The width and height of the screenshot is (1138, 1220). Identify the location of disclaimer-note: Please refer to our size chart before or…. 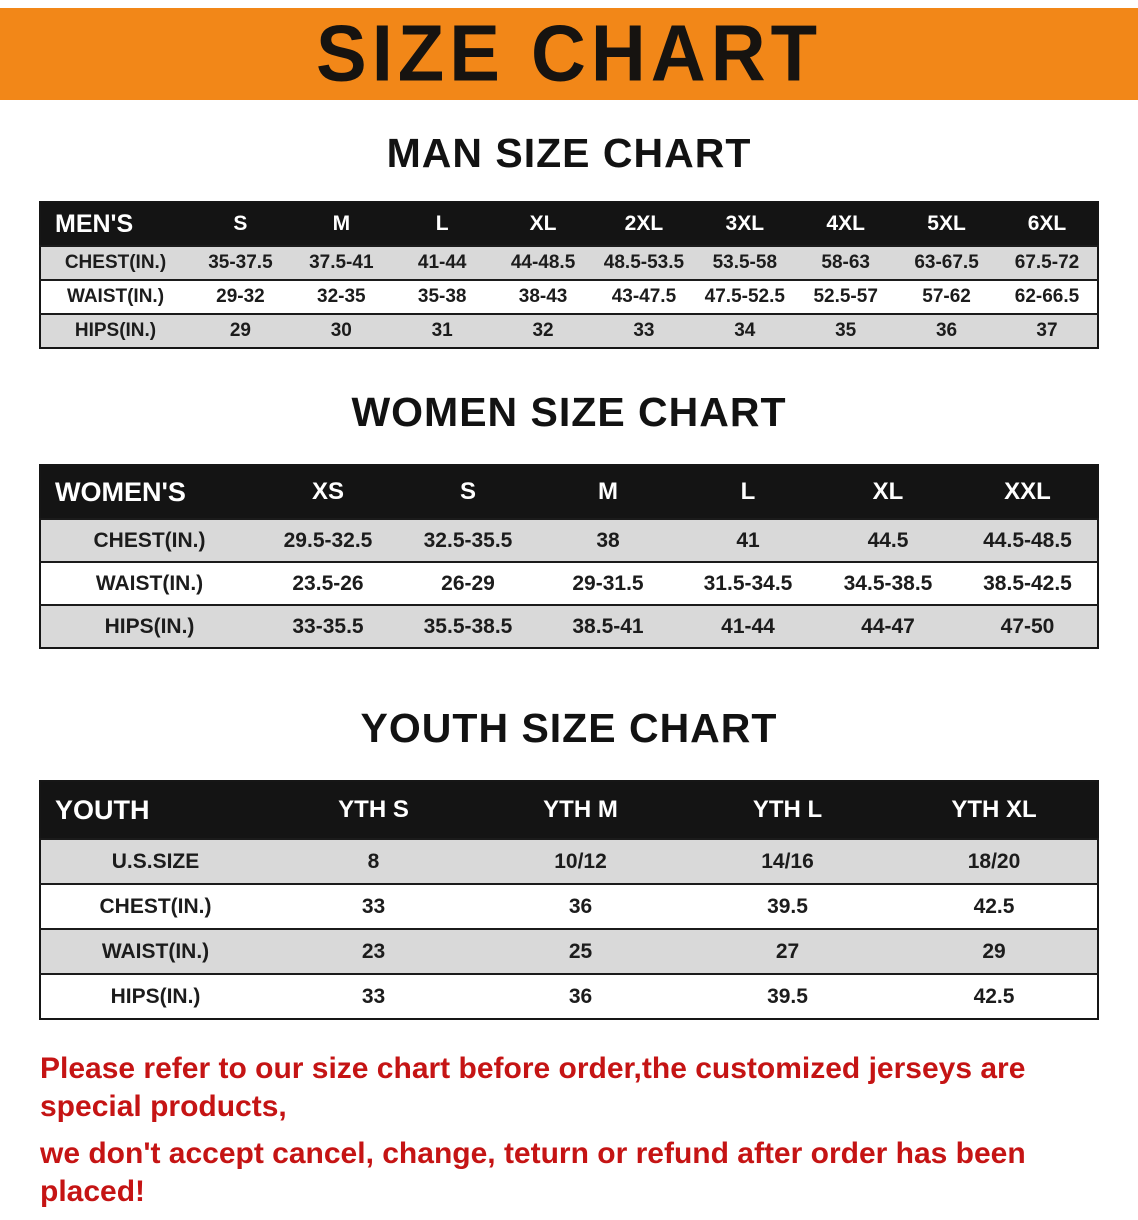
(575, 1130).